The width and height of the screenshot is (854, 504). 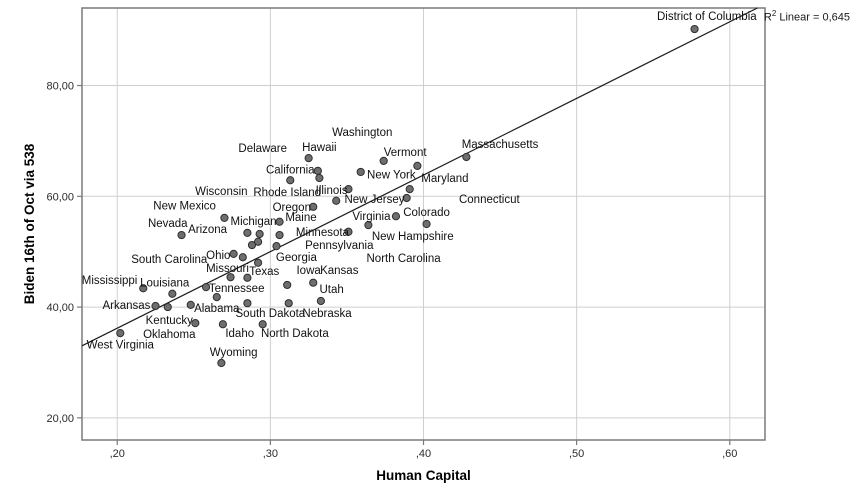 I want to click on state-label: Wisconsin, so click(x=221, y=192).